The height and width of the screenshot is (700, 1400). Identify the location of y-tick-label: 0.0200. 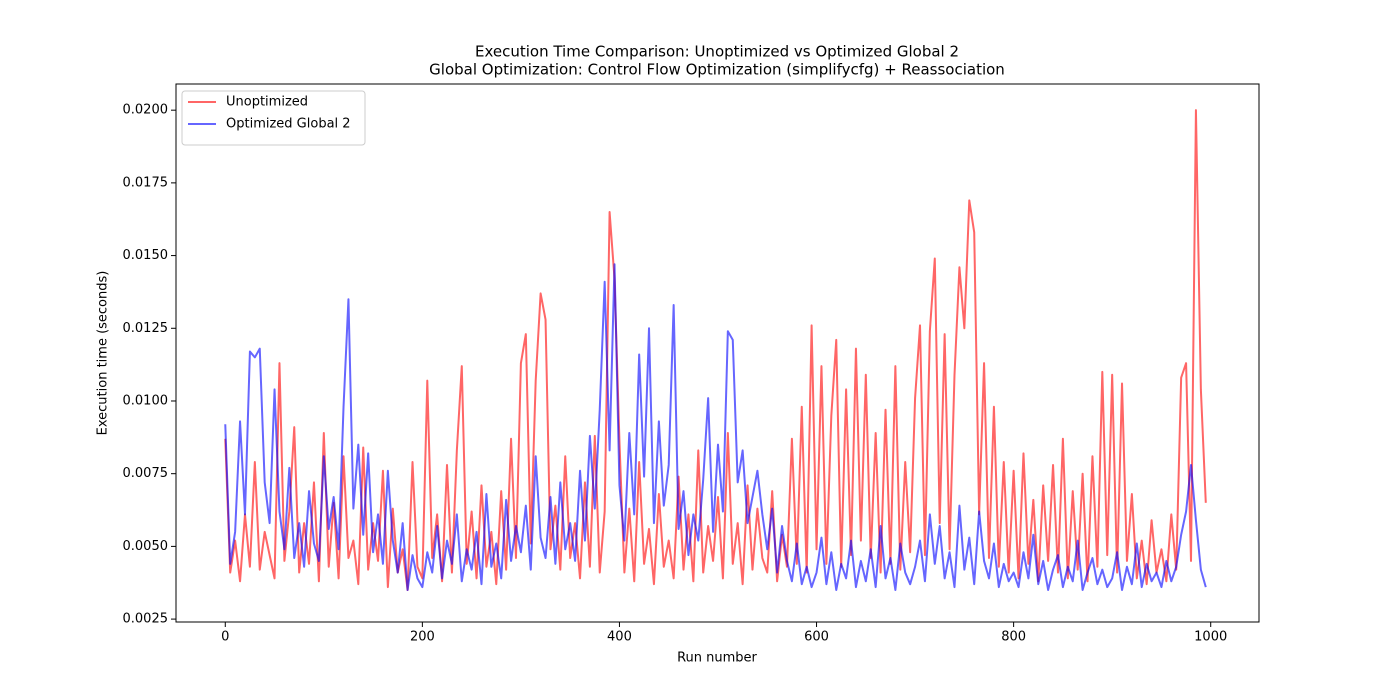
(146, 110).